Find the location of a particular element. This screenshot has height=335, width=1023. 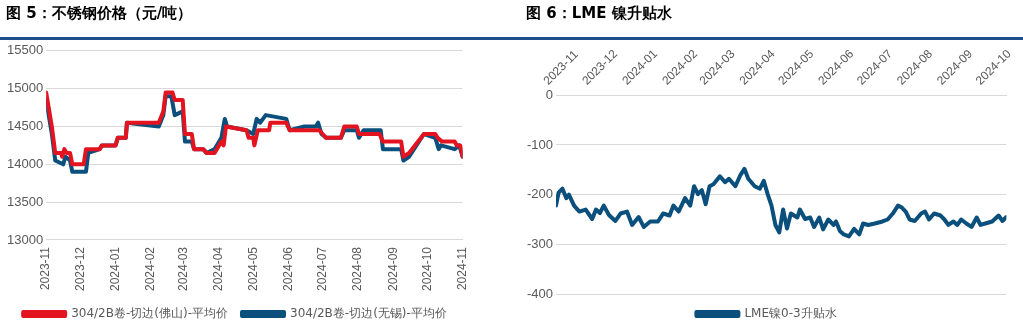

y-tick-label: 14000 is located at coordinates (25, 163).